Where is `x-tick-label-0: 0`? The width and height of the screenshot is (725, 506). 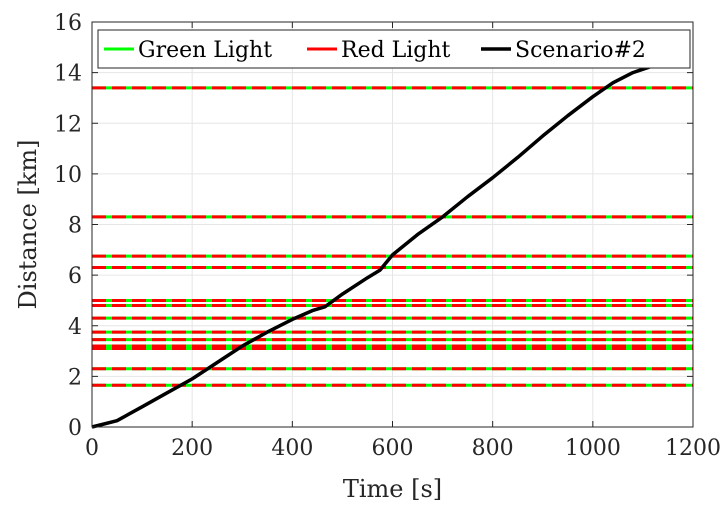
x-tick-label-0: 0 is located at coordinates (92, 448).